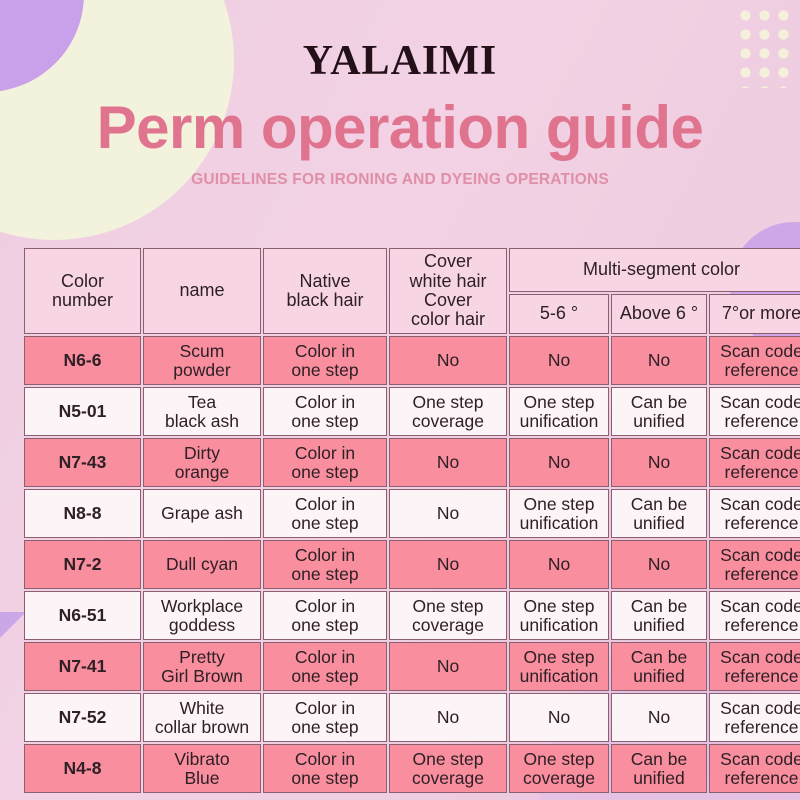 The height and width of the screenshot is (800, 800). What do you see at coordinates (448, 420) in the screenshot?
I see `cell-cover-hair-line2: coverage` at bounding box center [448, 420].